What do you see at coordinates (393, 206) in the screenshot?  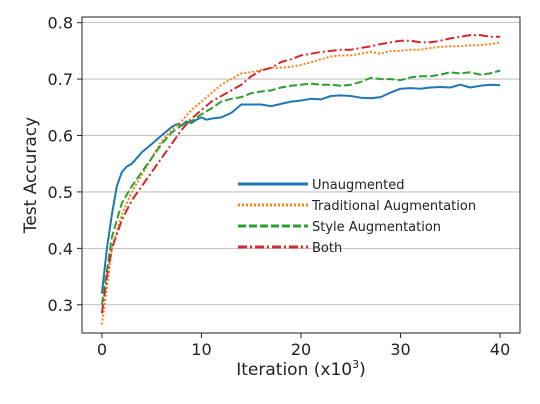 I see `legend-label: Traditional Augmentation` at bounding box center [393, 206].